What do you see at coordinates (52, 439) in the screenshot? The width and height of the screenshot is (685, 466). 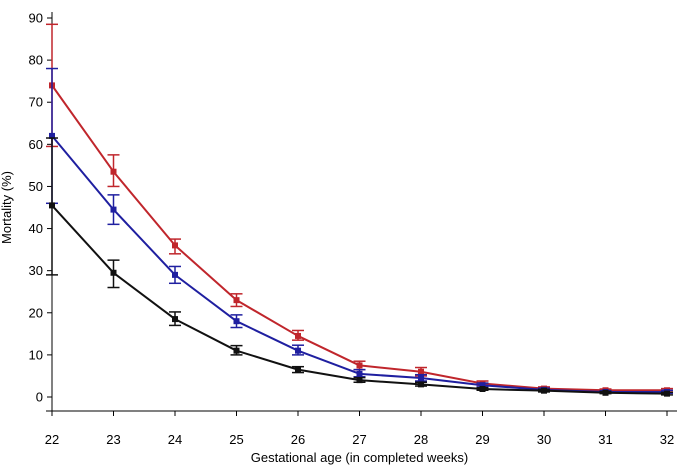 I see `x-tick-label: 22` at bounding box center [52, 439].